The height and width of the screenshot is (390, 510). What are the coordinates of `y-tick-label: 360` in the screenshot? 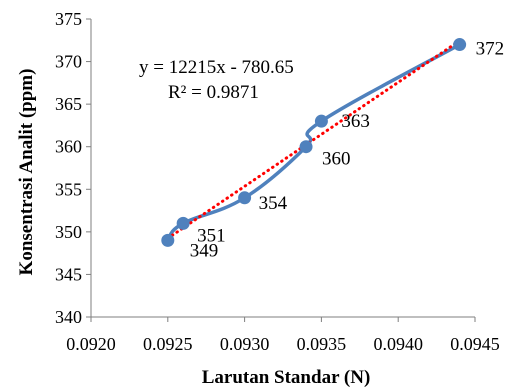 It's located at (68, 147).